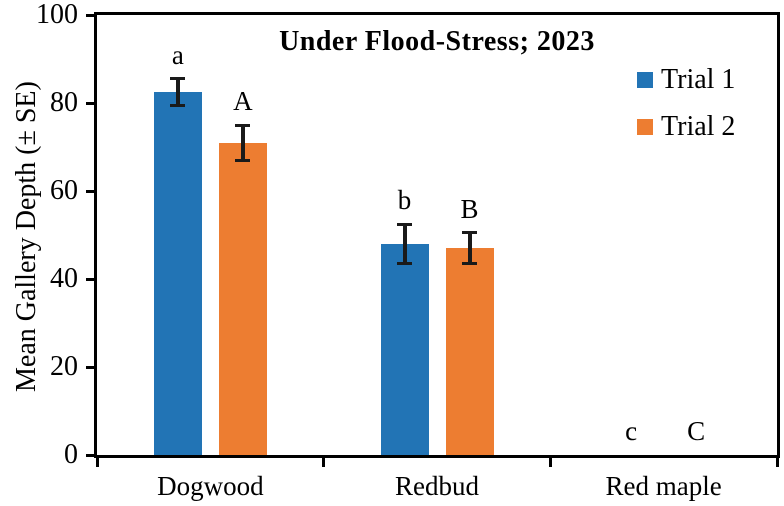 The height and width of the screenshot is (506, 784). I want to click on legend-label-trial-1: Trial 1, so click(698, 79).